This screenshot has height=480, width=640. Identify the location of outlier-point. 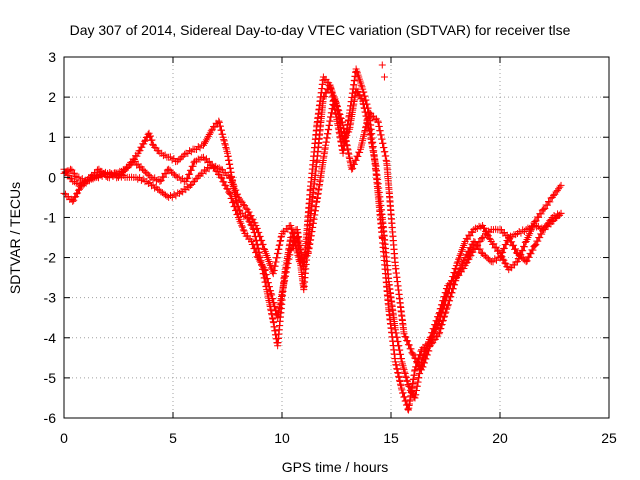
(384, 77).